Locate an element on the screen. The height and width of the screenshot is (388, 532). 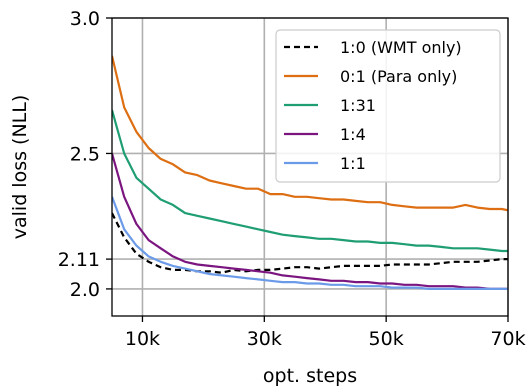
y-tick-label: 2.11 is located at coordinates (79, 260).